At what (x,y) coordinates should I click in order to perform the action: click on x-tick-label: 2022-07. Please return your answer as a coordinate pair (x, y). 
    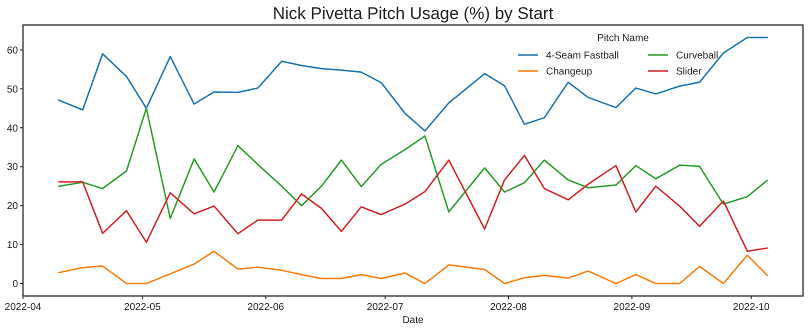
    Looking at the image, I should click on (385, 307).